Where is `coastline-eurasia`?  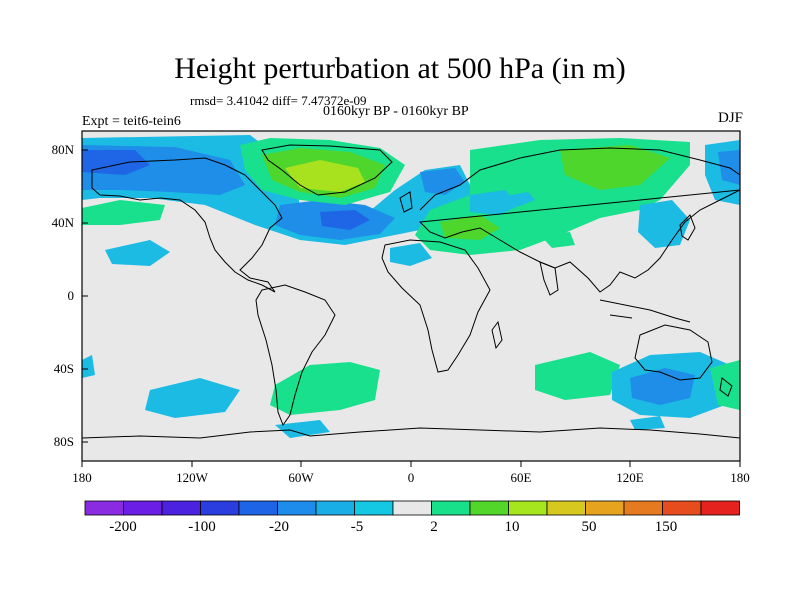
coastline-eurasia is located at coordinates (579, 220).